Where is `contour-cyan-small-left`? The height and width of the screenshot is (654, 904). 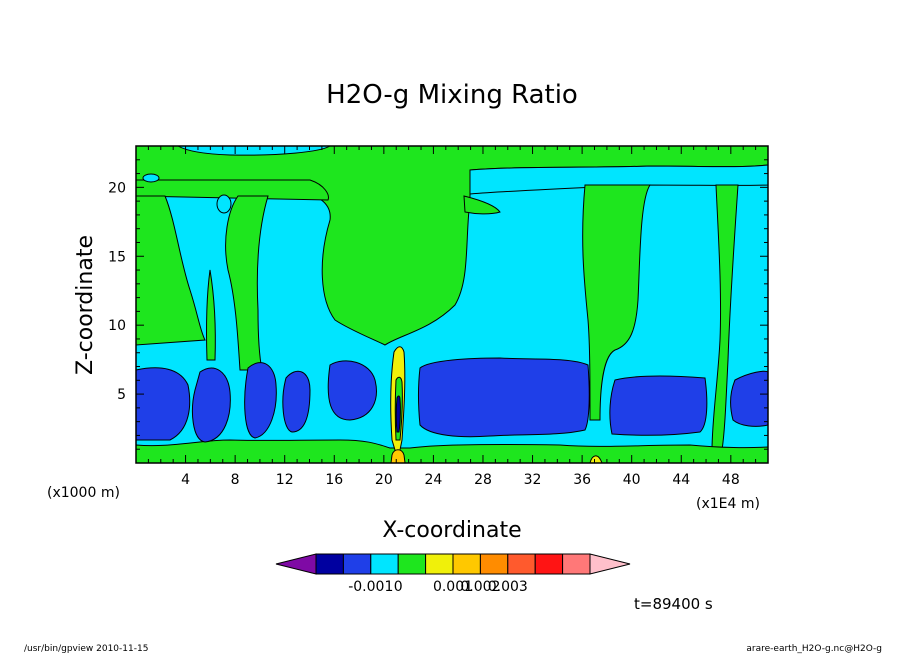
contour-cyan-small-left is located at coordinates (151, 178).